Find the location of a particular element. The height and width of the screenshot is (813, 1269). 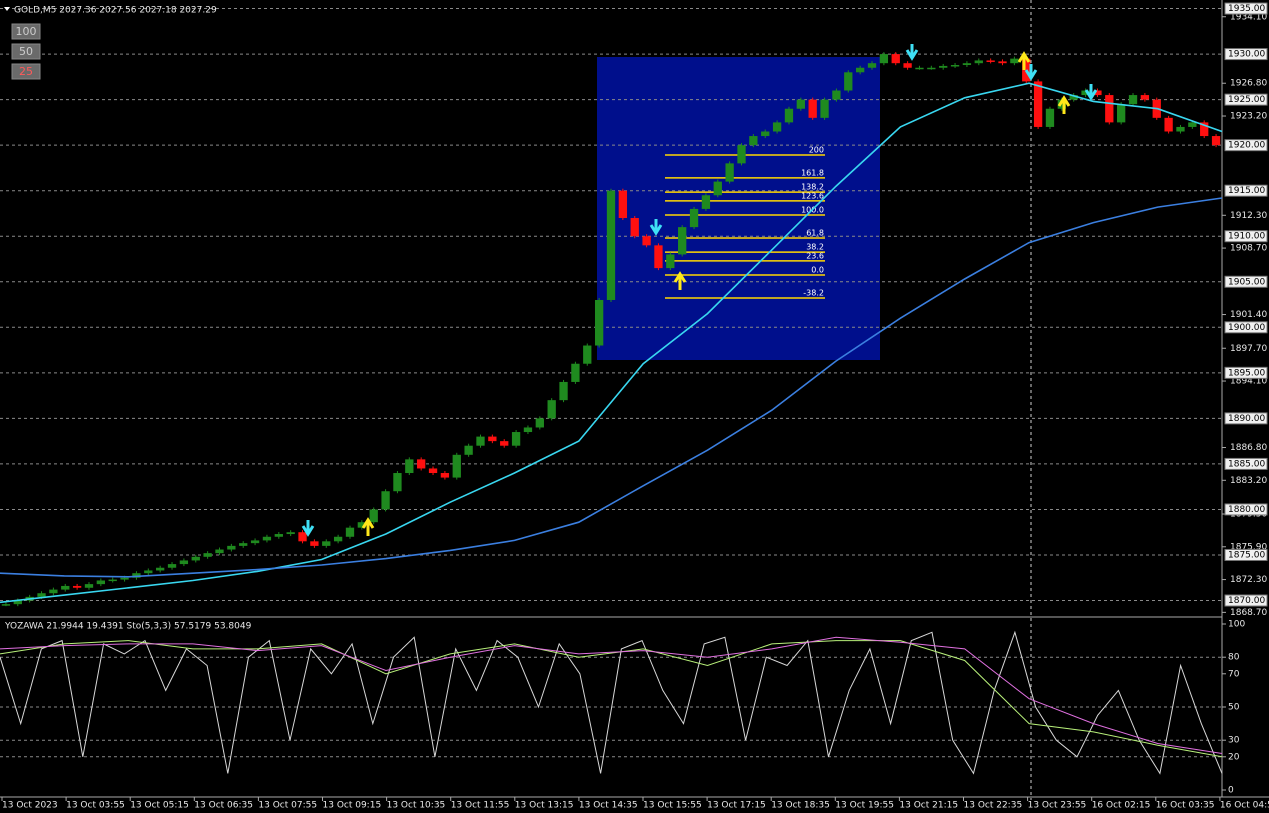

scale-button-label: 50 is located at coordinates (26, 51).